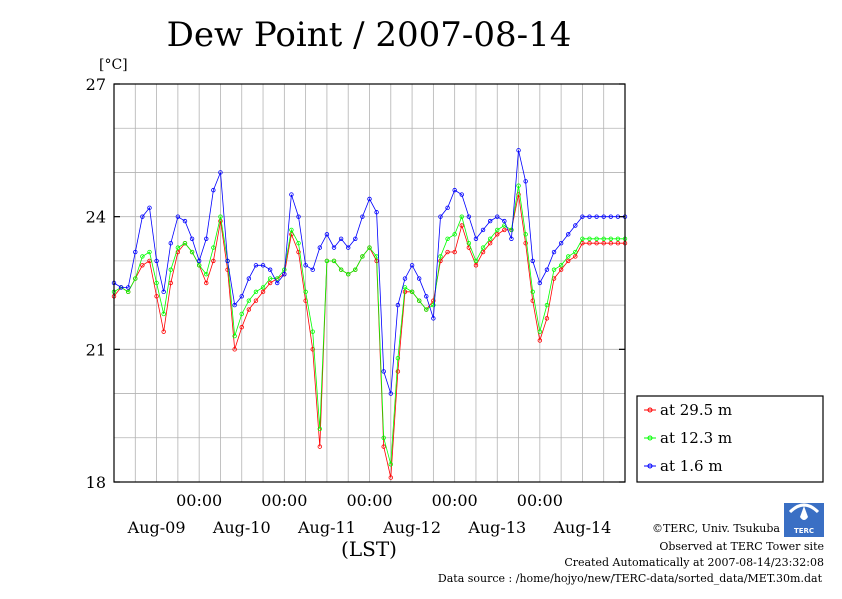 Image resolution: width=842 pixels, height=599 pixels. Describe the element at coordinates (96, 84) in the screenshot. I see `y-tick-label: 27` at that location.